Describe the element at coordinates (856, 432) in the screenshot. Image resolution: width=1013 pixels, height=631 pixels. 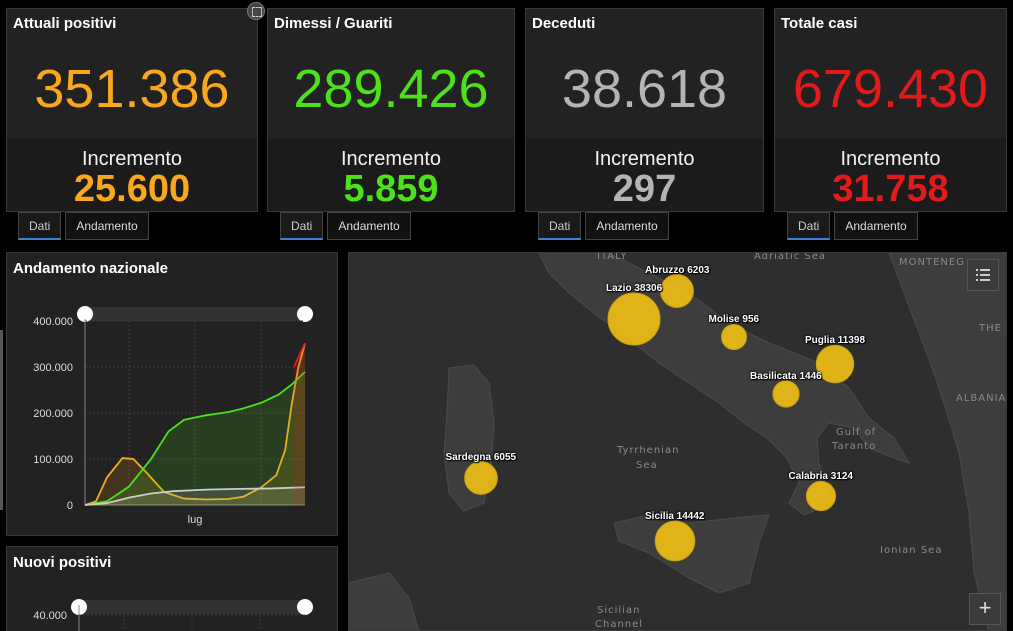
I see `label-gulf-of: Gulf of` at that location.